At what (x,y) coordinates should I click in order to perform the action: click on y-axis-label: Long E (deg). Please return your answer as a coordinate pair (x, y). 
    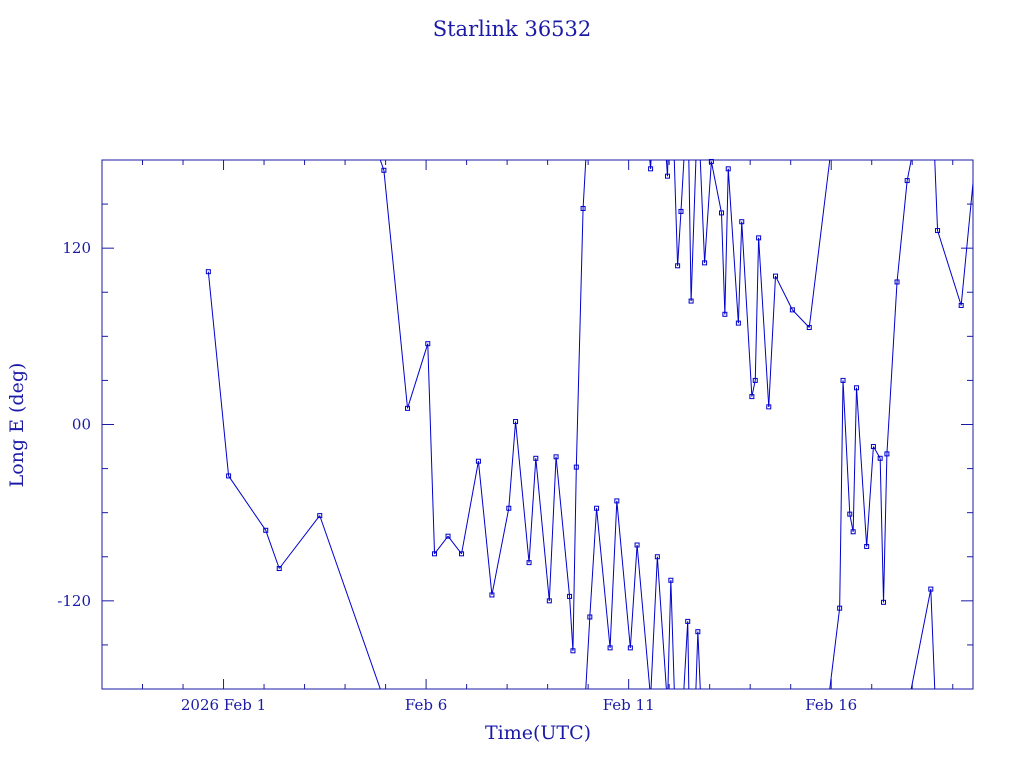
    Looking at the image, I should click on (17, 425).